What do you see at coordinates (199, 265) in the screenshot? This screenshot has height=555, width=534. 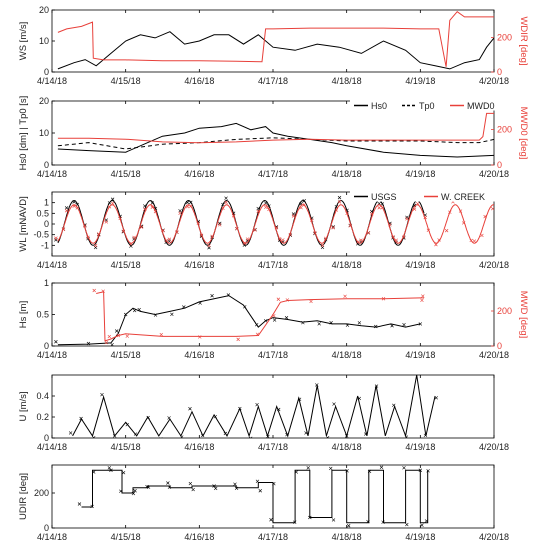 I see `x-tick-label: 4/16/18` at bounding box center [199, 265].